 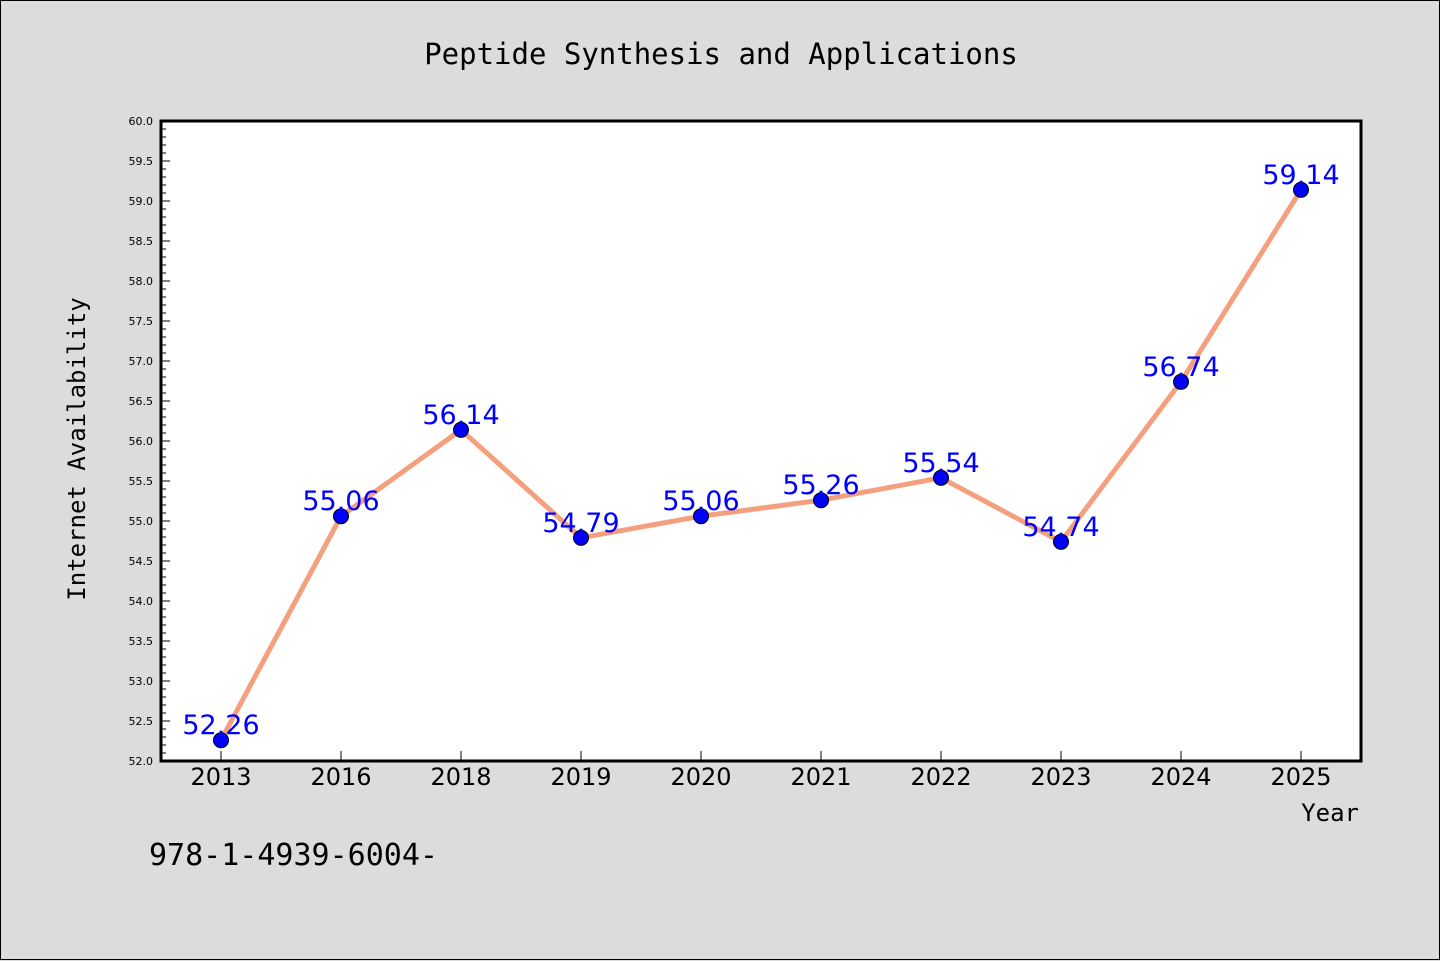 What do you see at coordinates (141, 361) in the screenshot?
I see `y-tick-label: 57.0` at bounding box center [141, 361].